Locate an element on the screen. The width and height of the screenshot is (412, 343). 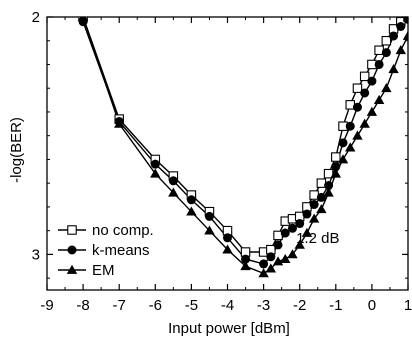
x-tick-label: -9 is located at coordinates (46, 305).